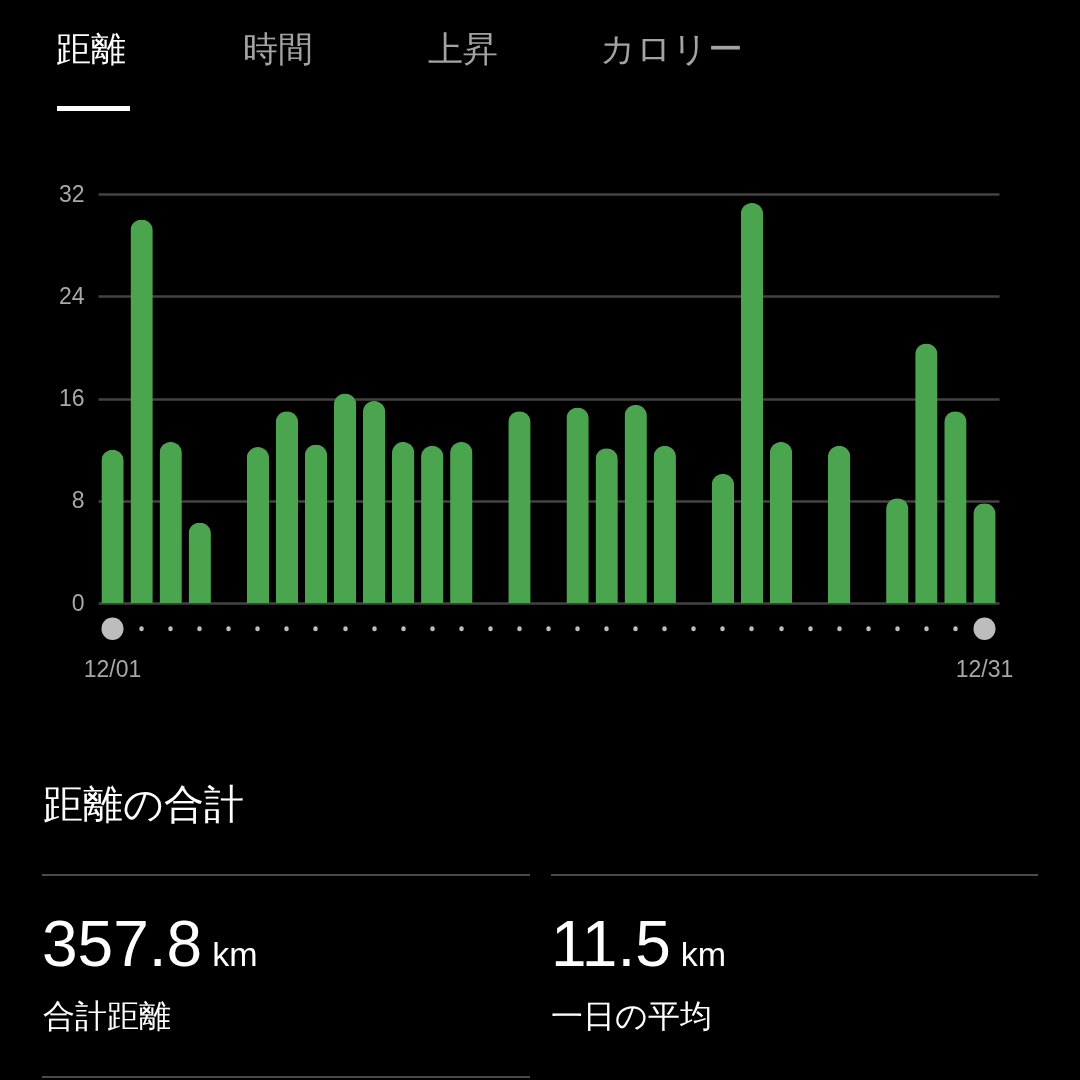 The height and width of the screenshot is (1080, 1080). Describe the element at coordinates (631, 1016) in the screenshot. I see `text: 一日の平均` at that location.